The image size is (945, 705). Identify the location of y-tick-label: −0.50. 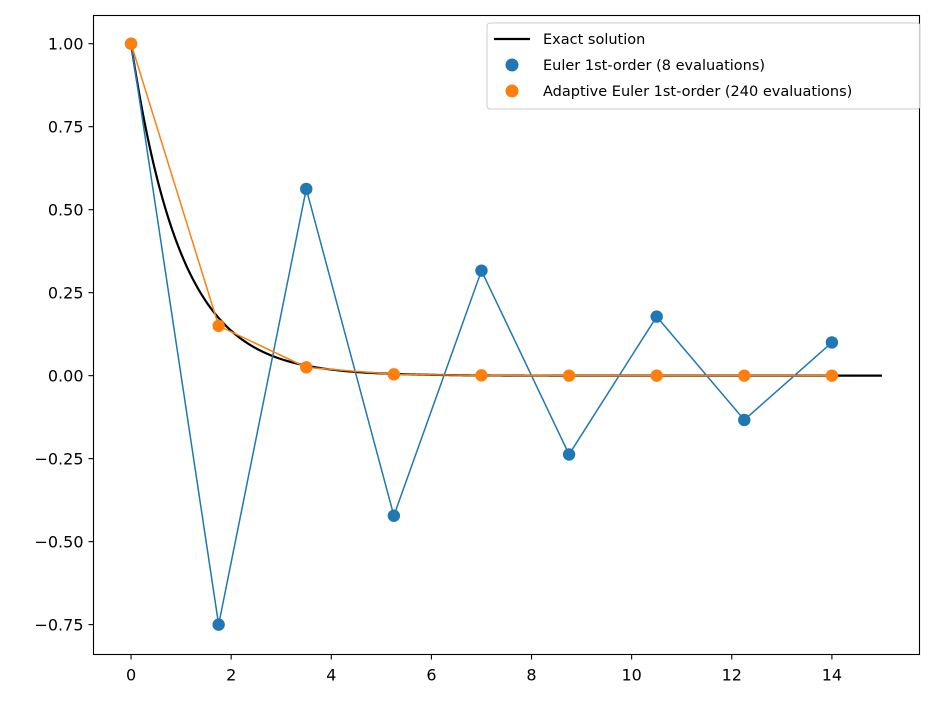
(58, 542).